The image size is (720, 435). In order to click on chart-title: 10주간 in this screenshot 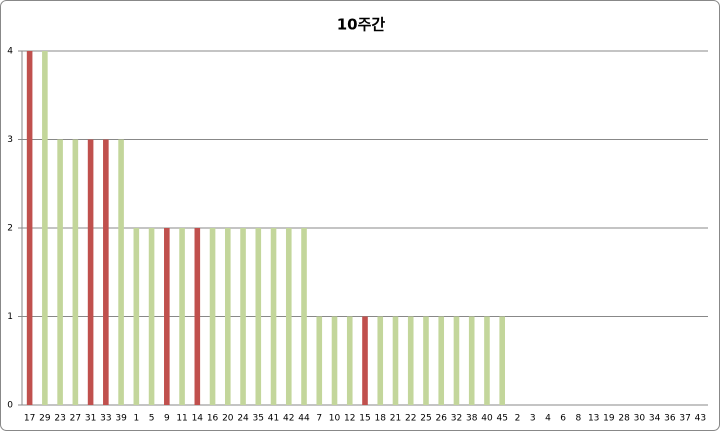, I will do `click(361, 25)`.